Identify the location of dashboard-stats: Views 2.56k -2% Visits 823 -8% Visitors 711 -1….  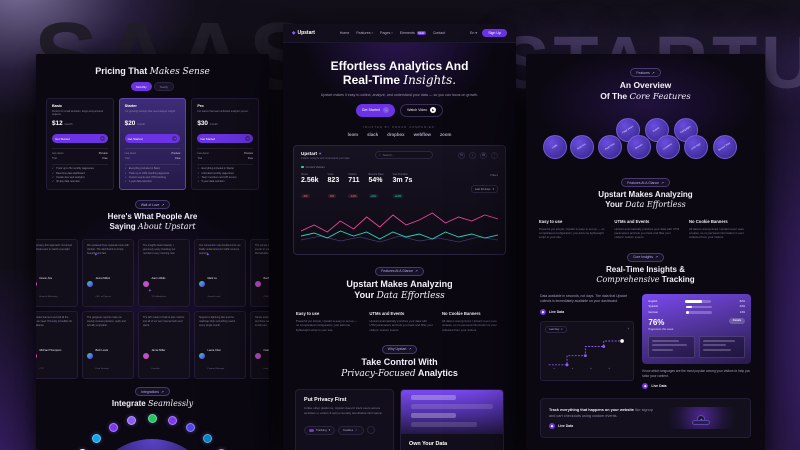
(399, 187).